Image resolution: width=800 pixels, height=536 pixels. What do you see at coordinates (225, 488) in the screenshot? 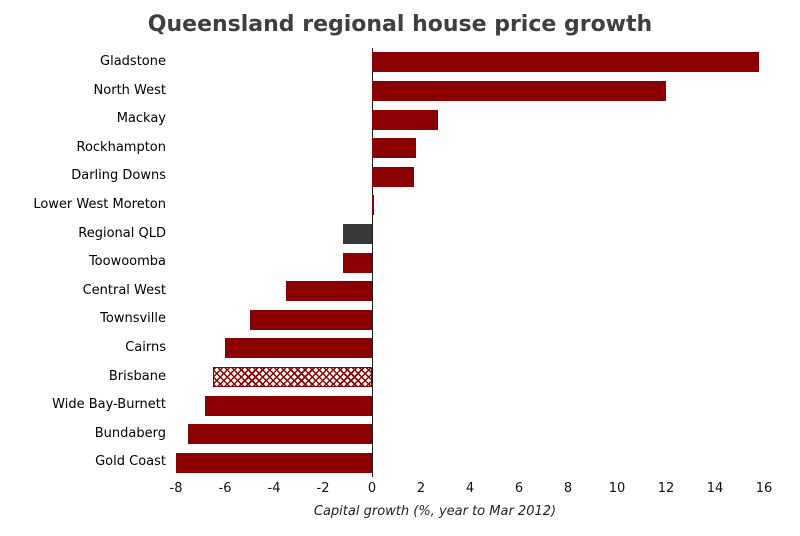
I see `x-tick-label--6: -6` at bounding box center [225, 488].